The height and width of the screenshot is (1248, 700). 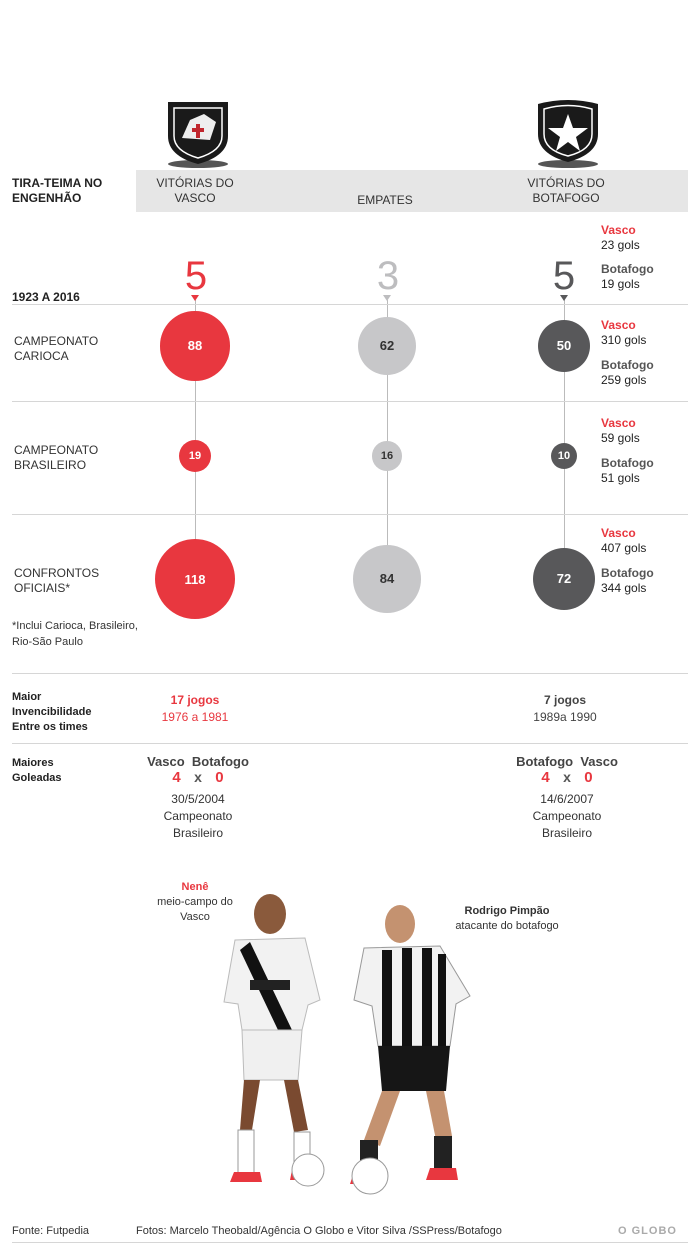 I want to click on bubble-vasco-carioca: 88, so click(x=195, y=346).